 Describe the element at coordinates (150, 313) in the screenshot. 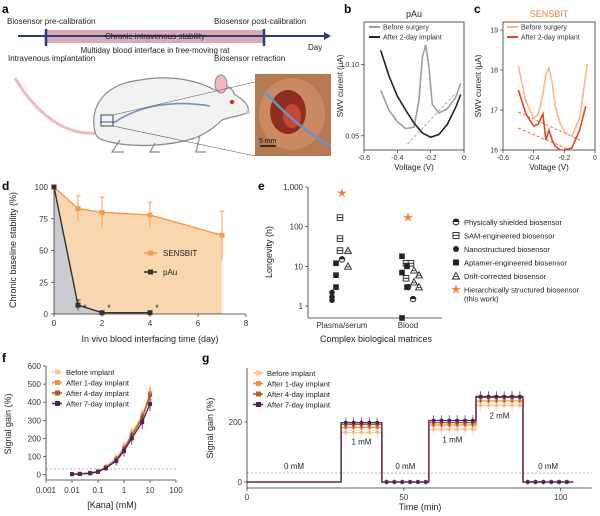

I see `d-marker-pau` at that location.